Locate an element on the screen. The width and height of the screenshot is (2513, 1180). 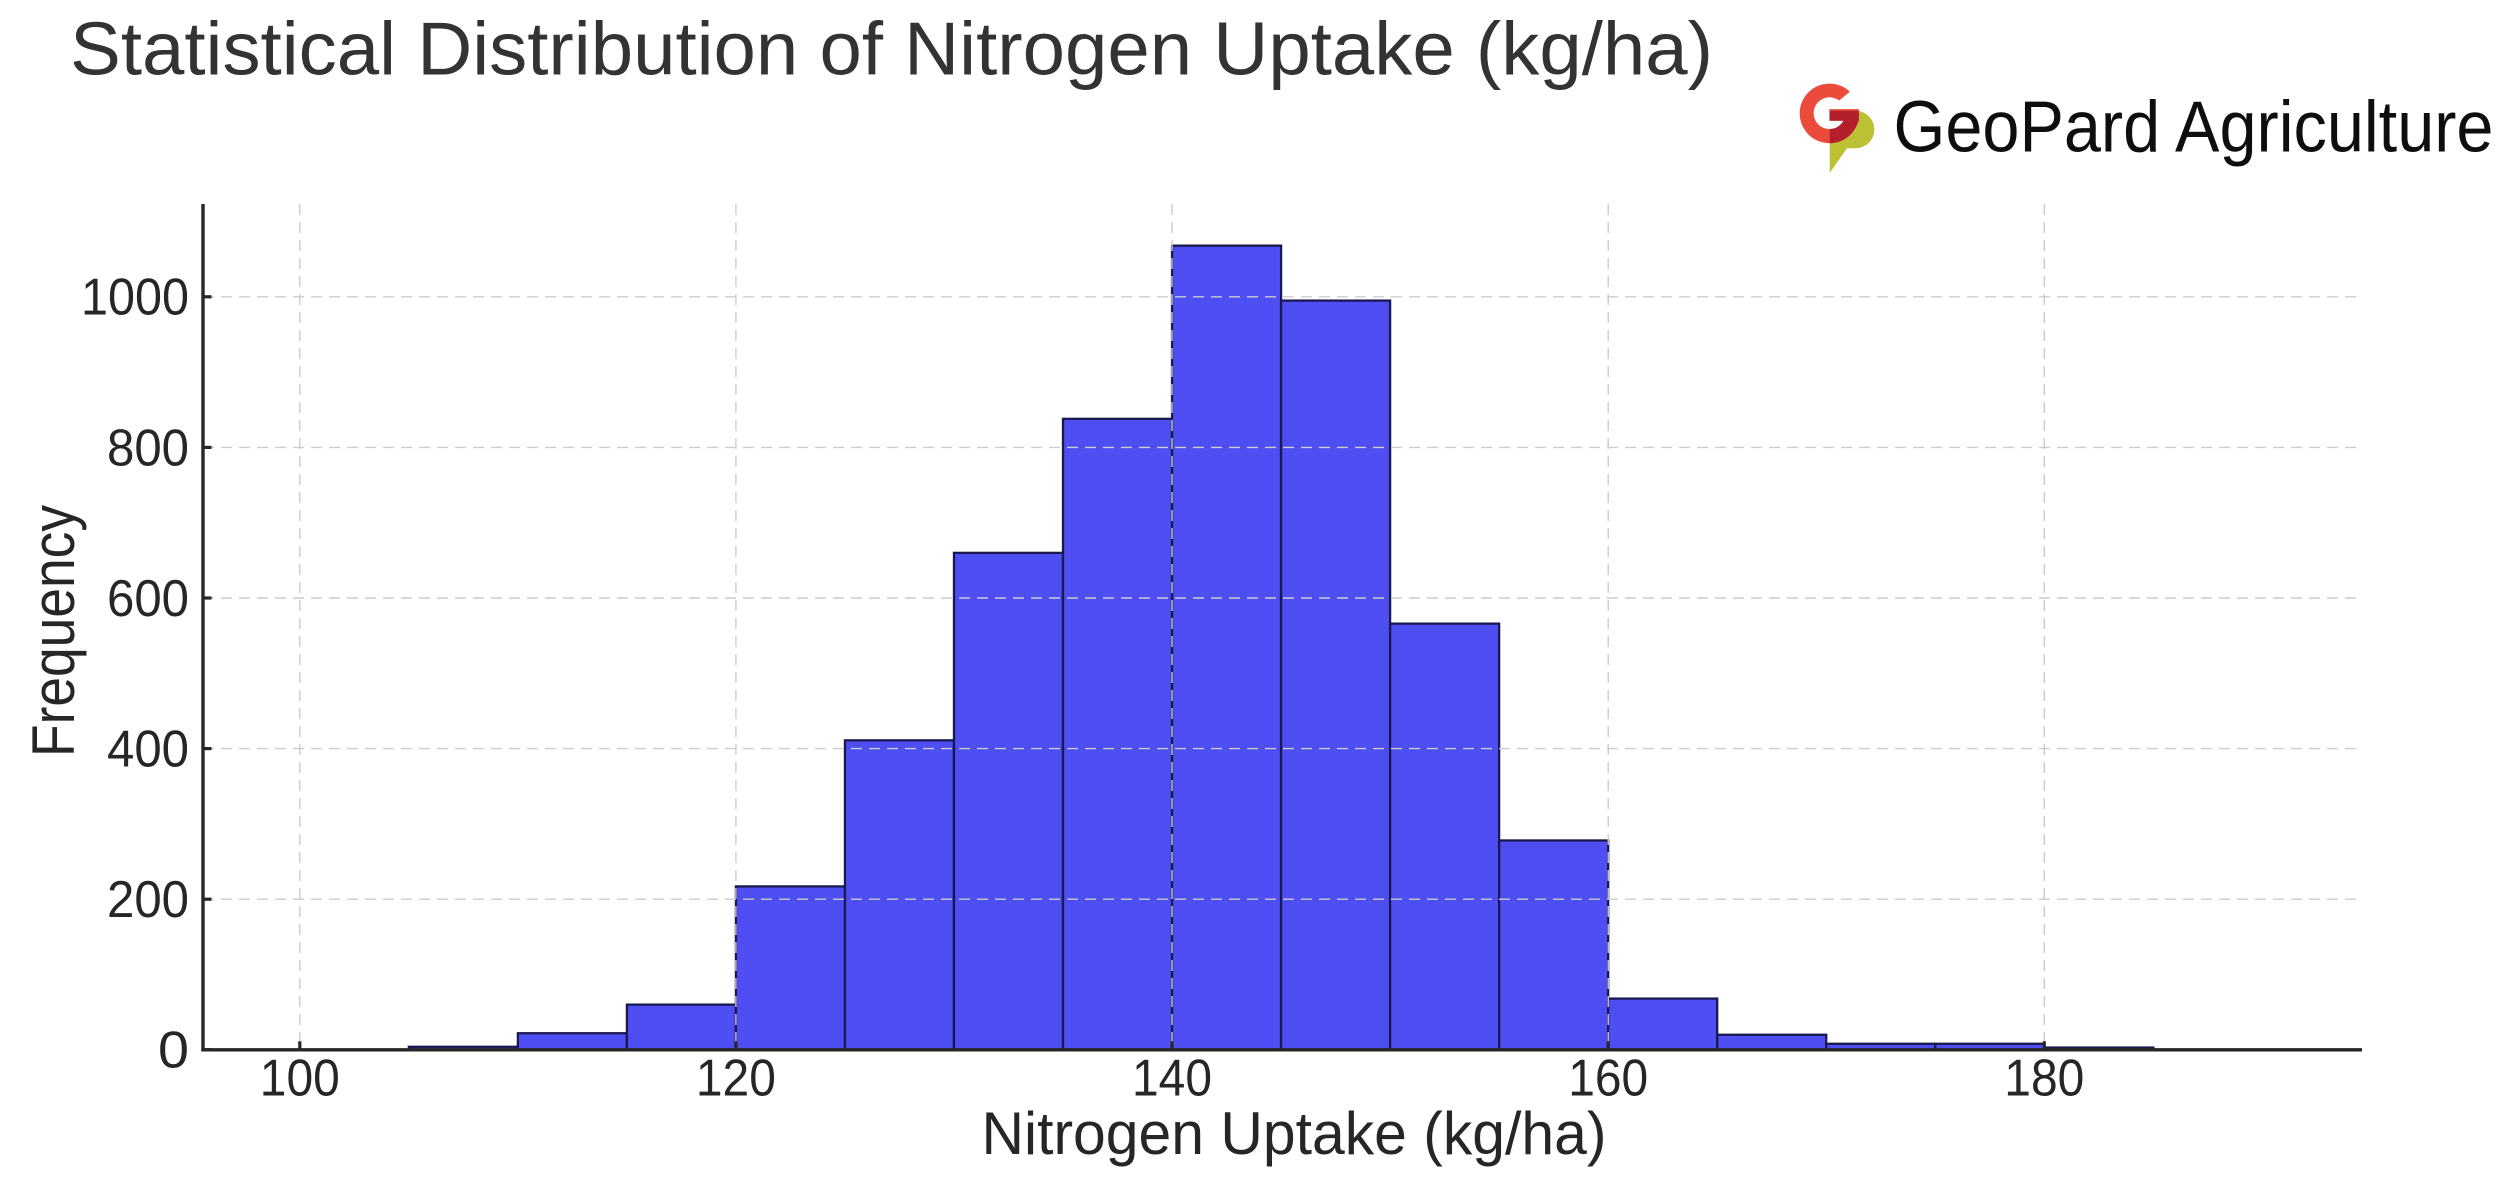
svg-text: GeoPard Agriculture is located at coordinates (2194, 128).